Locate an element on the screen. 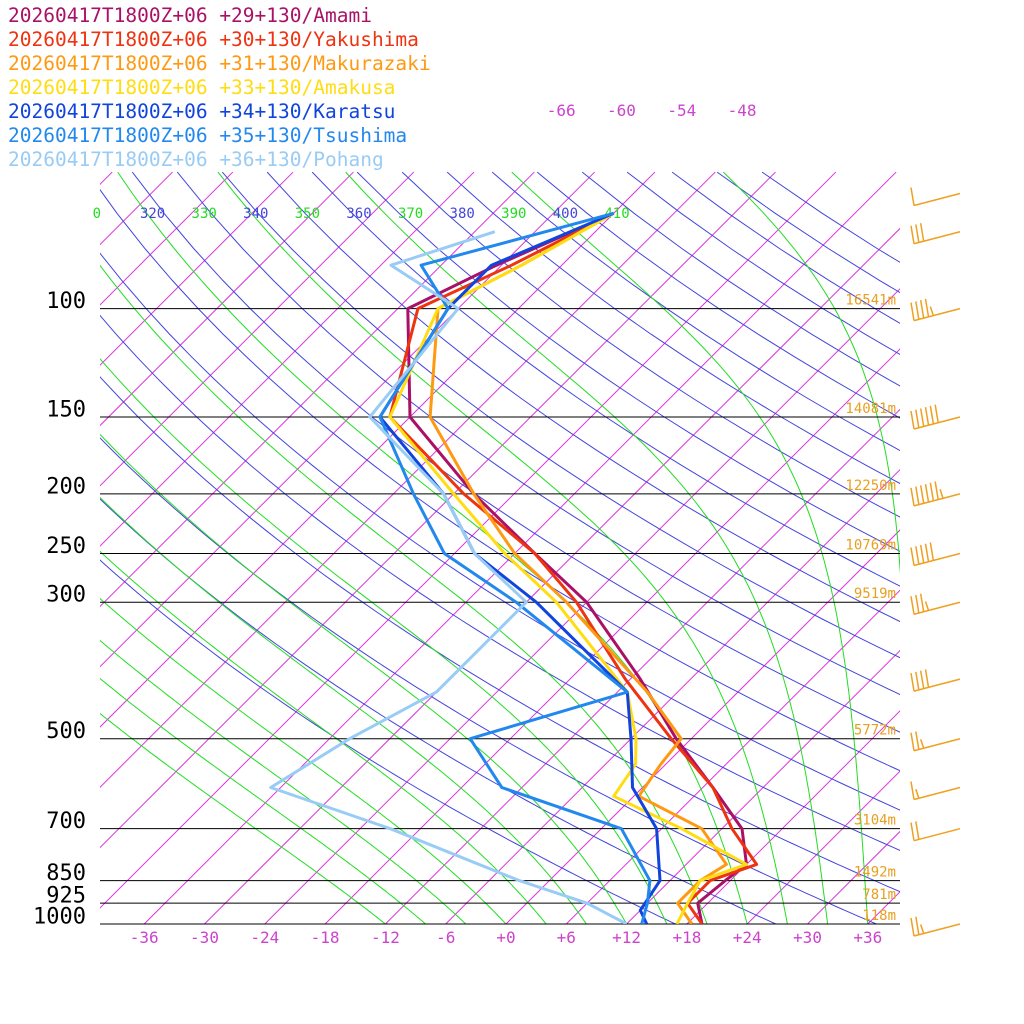 This screenshot has width=1024, height=1024. pressure-label: 1000 is located at coordinates (59, 917).